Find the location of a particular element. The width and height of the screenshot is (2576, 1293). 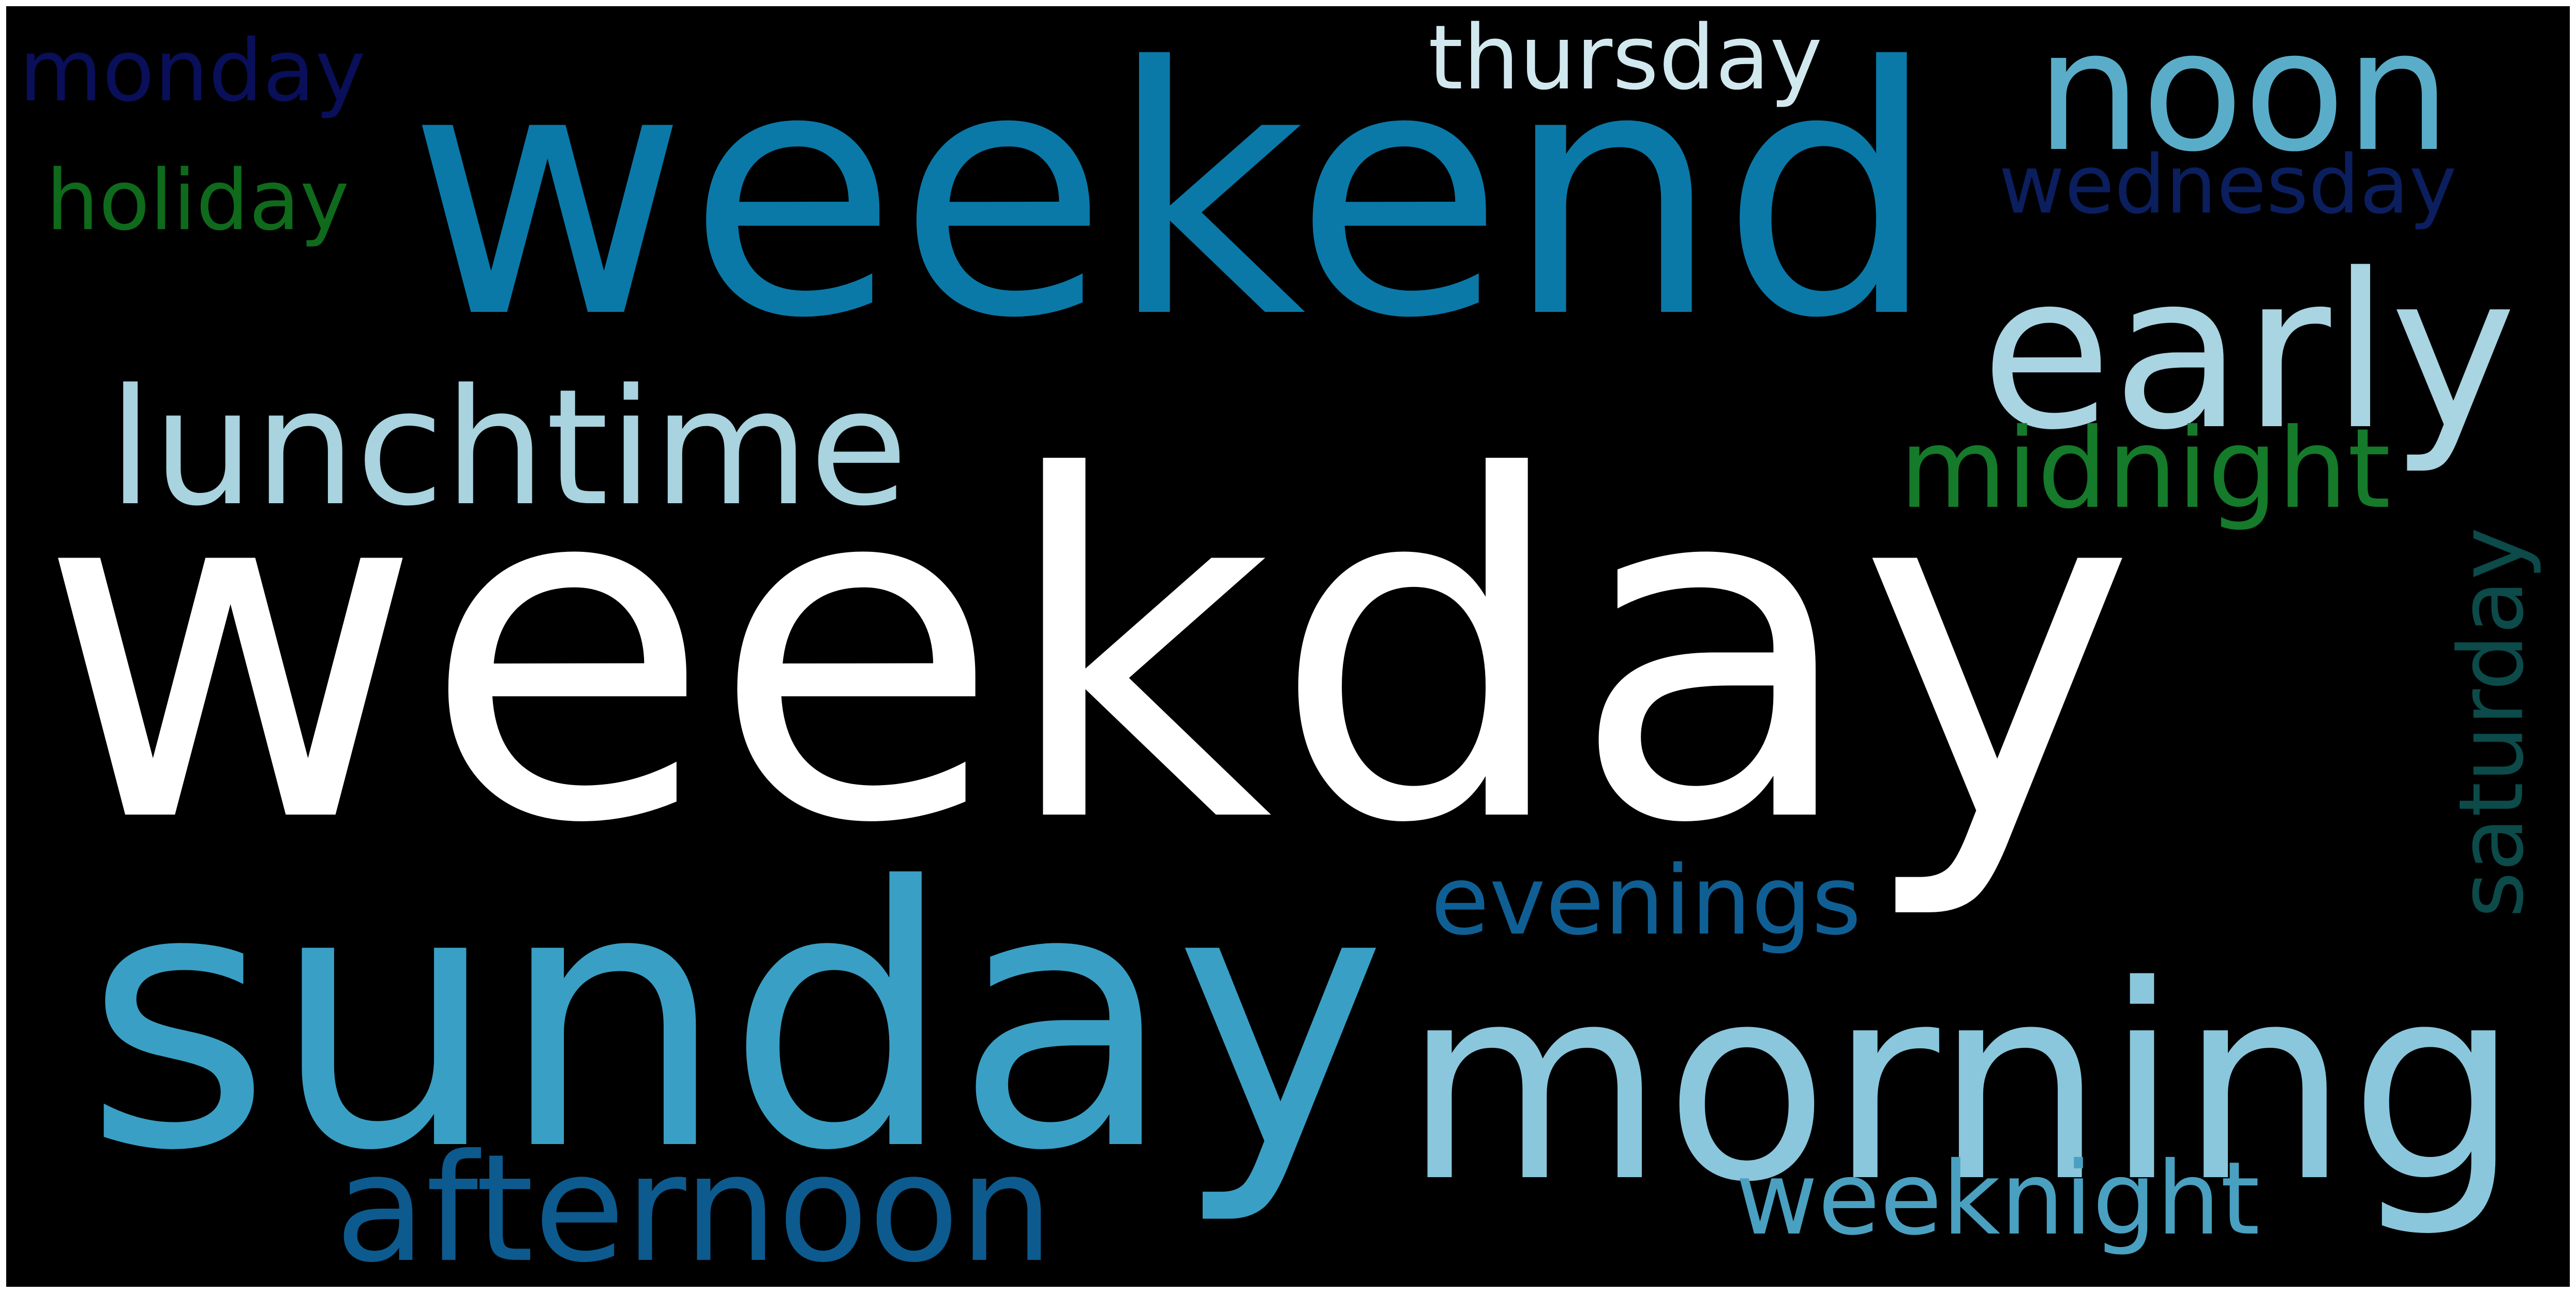

word-evenings: evenings is located at coordinates (1646, 901).